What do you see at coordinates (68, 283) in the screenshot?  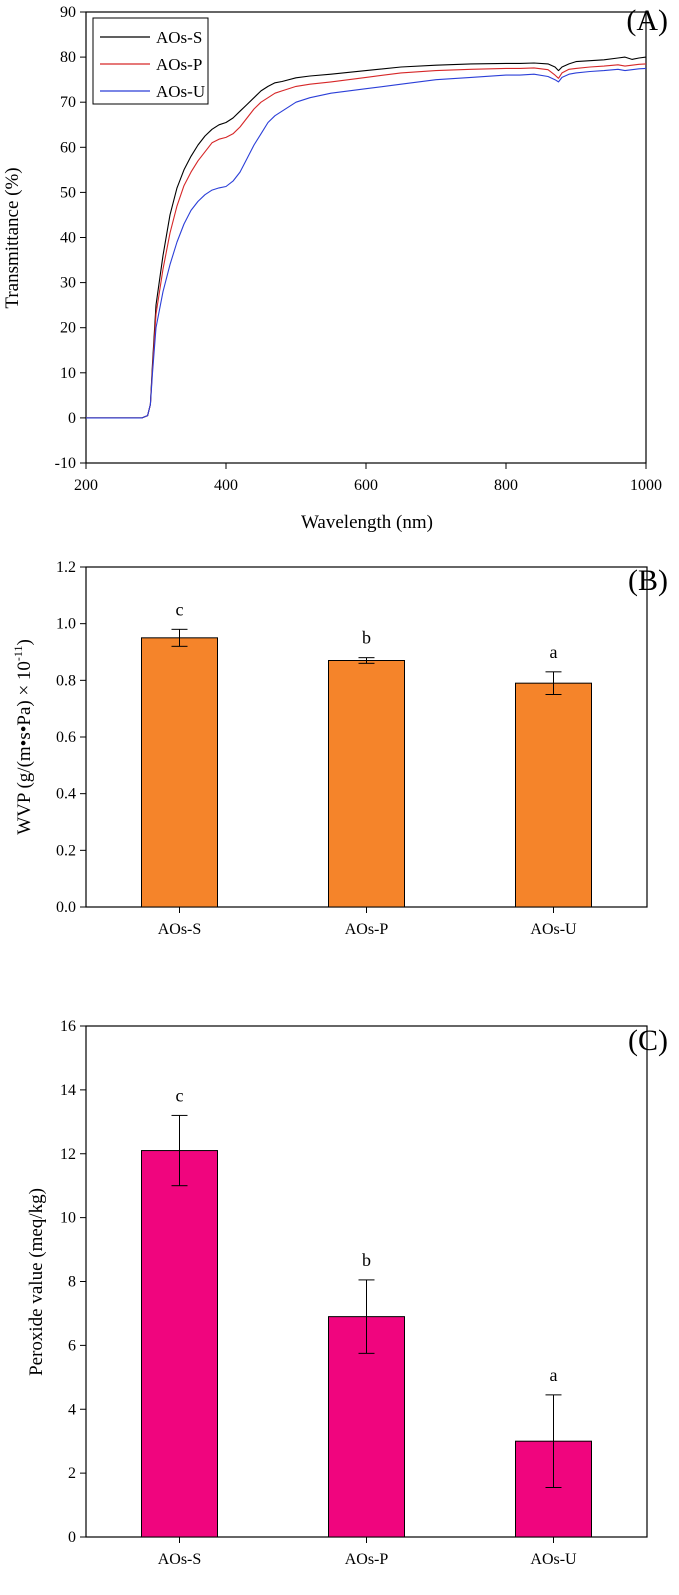 I see `panel-a-y-tick-label: 30` at bounding box center [68, 283].